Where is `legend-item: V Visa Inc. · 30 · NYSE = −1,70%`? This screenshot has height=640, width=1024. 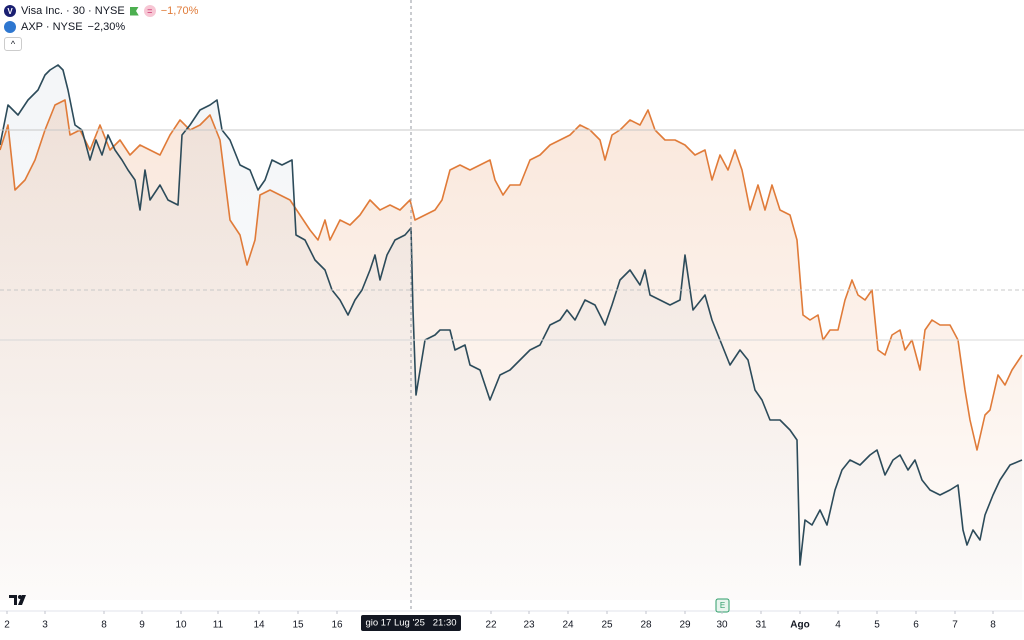
legend-item: V Visa Inc. · 30 · NYSE = −1,70% is located at coordinates (101, 11).